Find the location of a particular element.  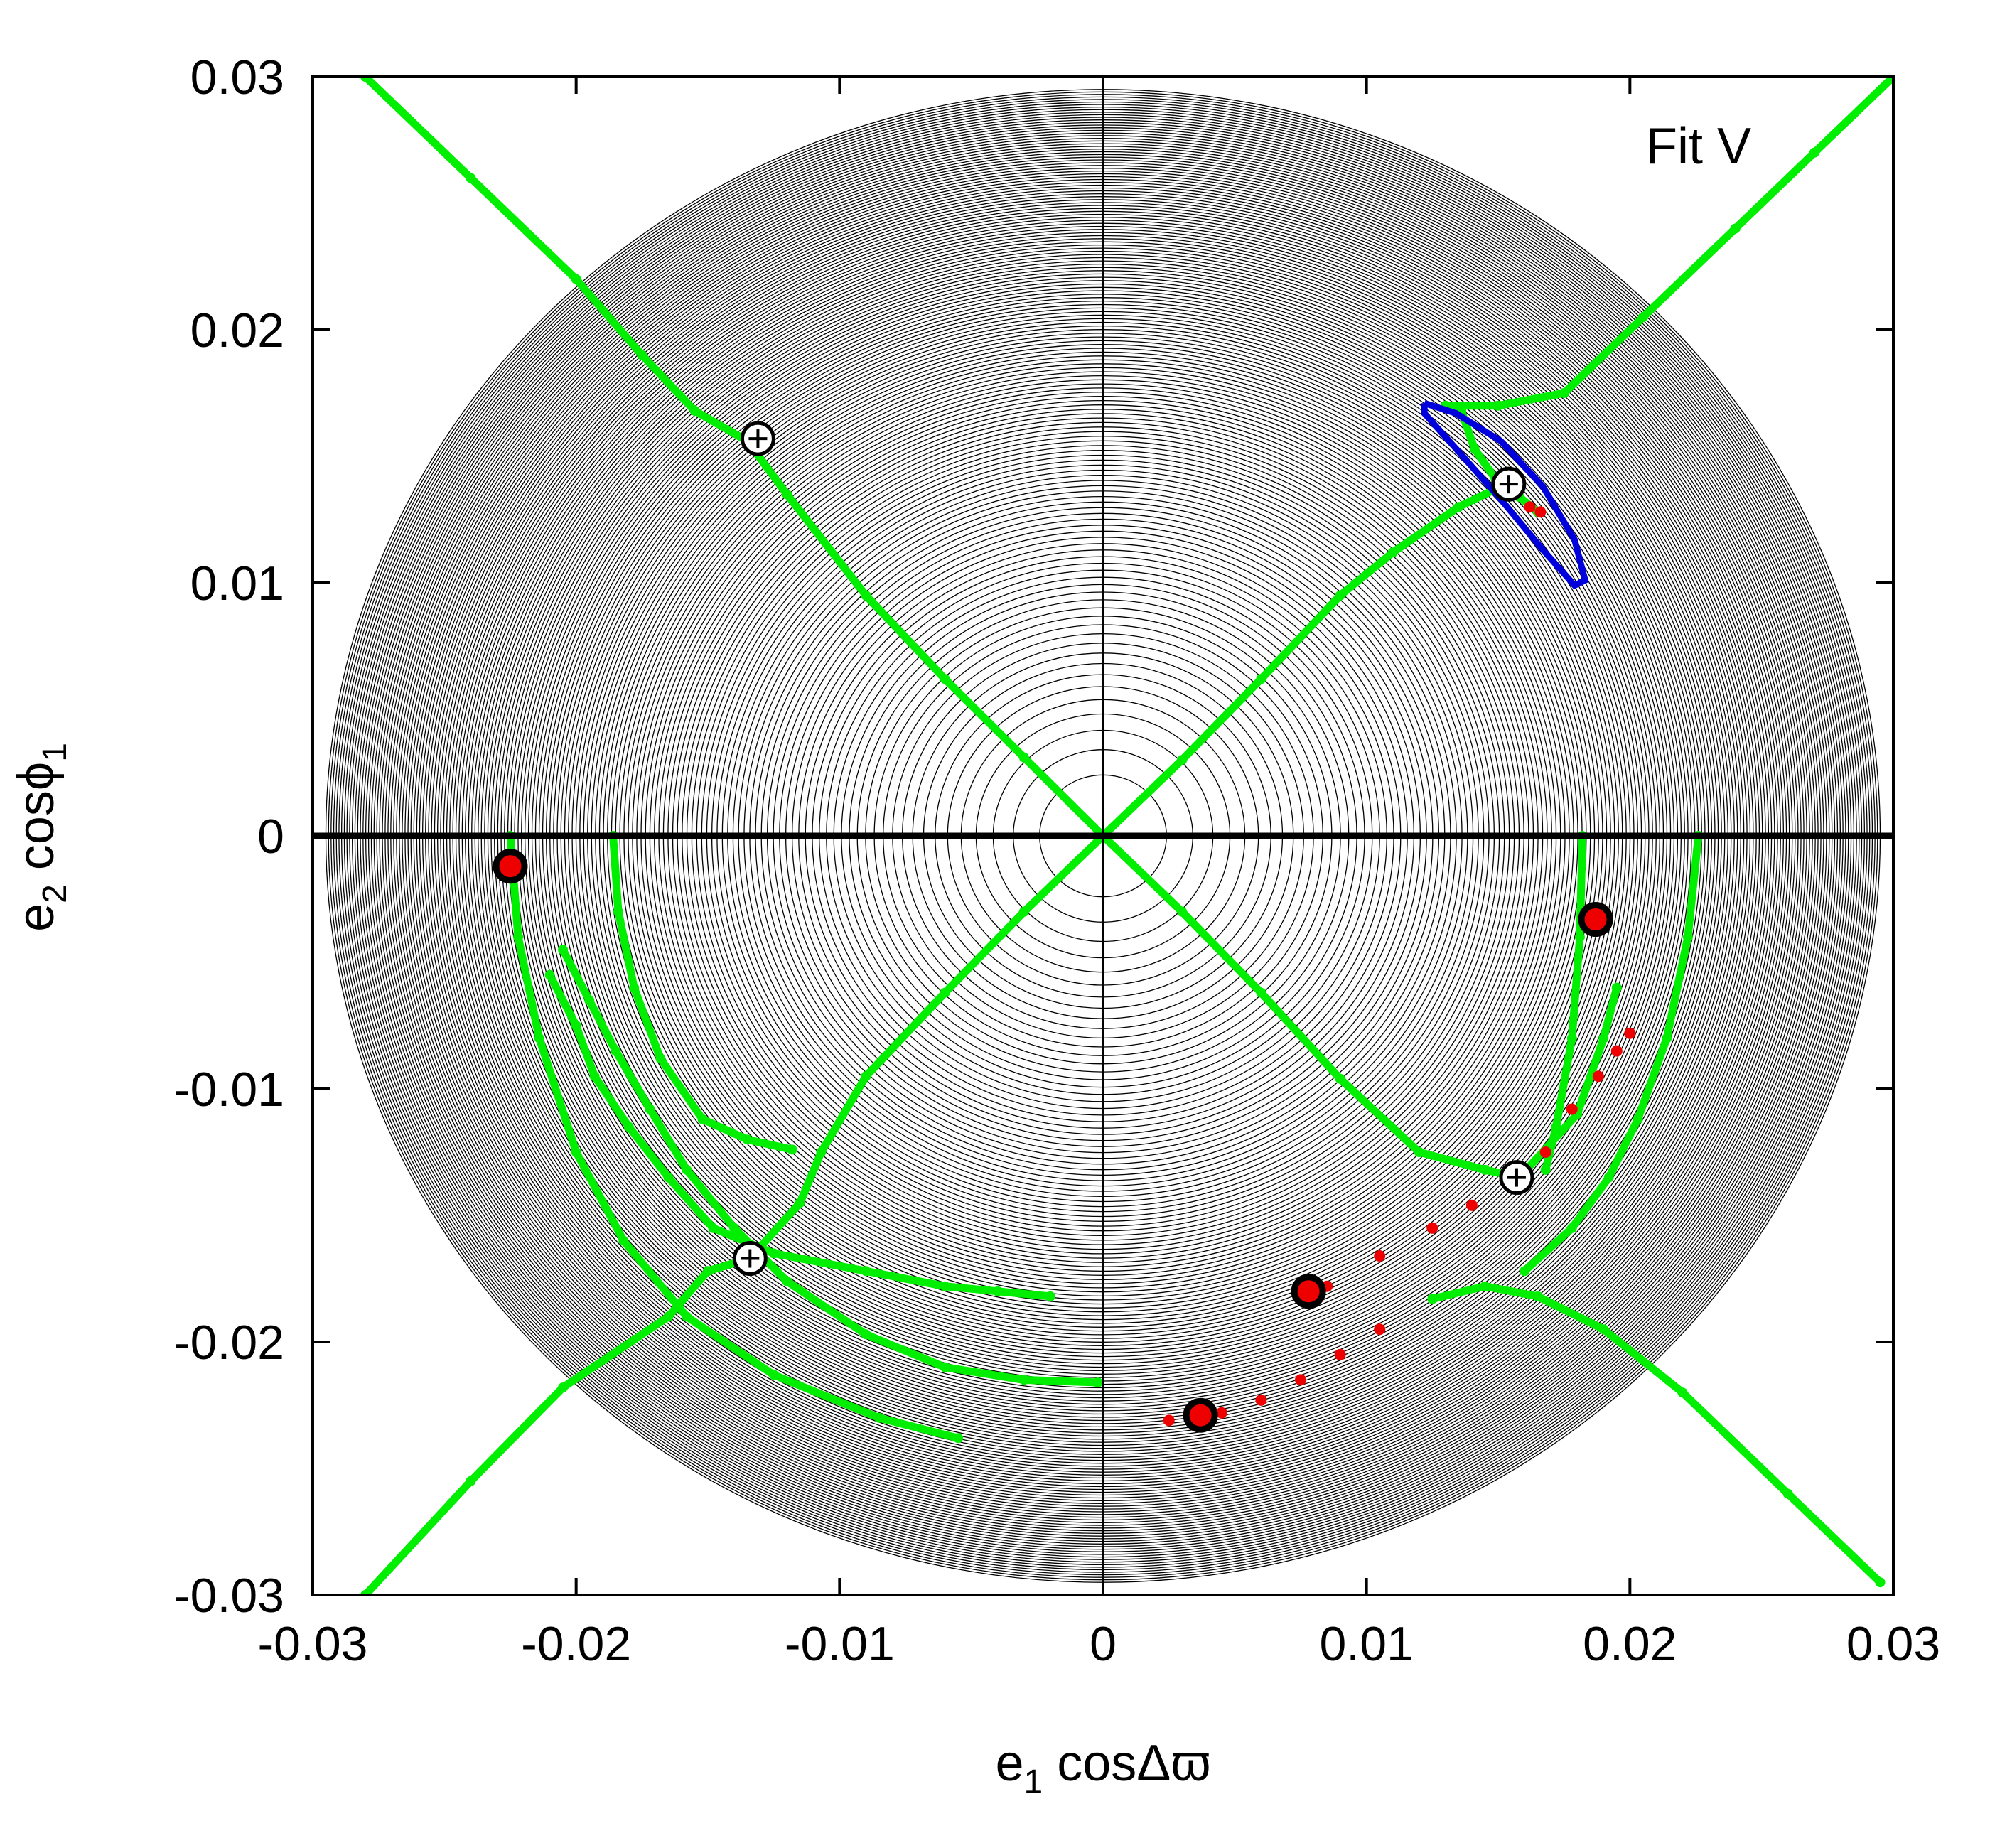

y-axis-label-rest: cosϕ is located at coordinates (37, 823).